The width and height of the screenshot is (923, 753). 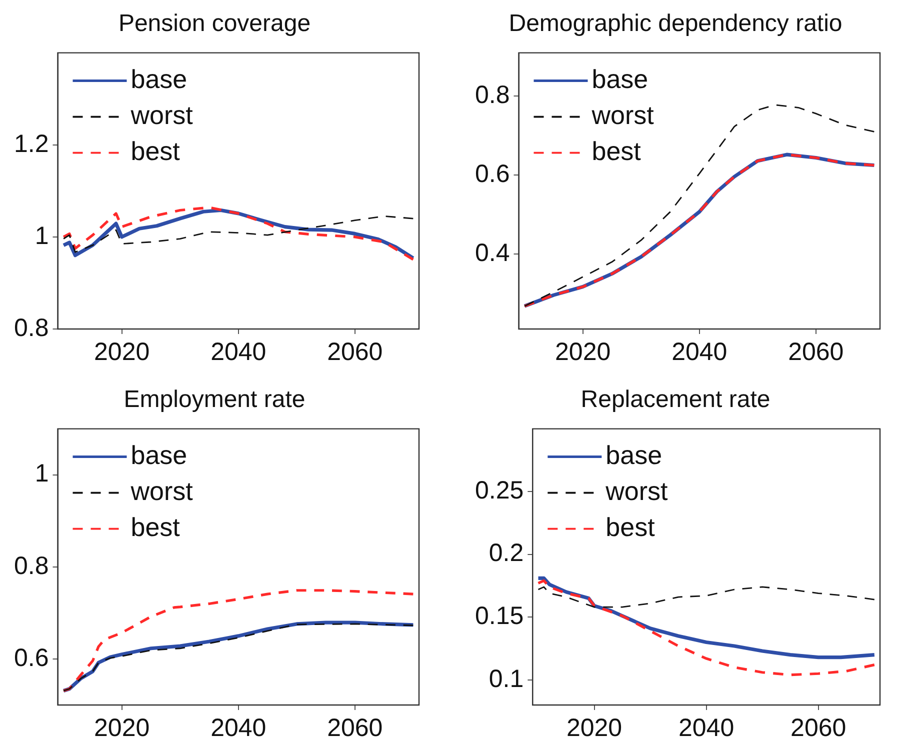 What do you see at coordinates (506, 553) in the screenshot?
I see `y-tick-label: 0.2` at bounding box center [506, 553].